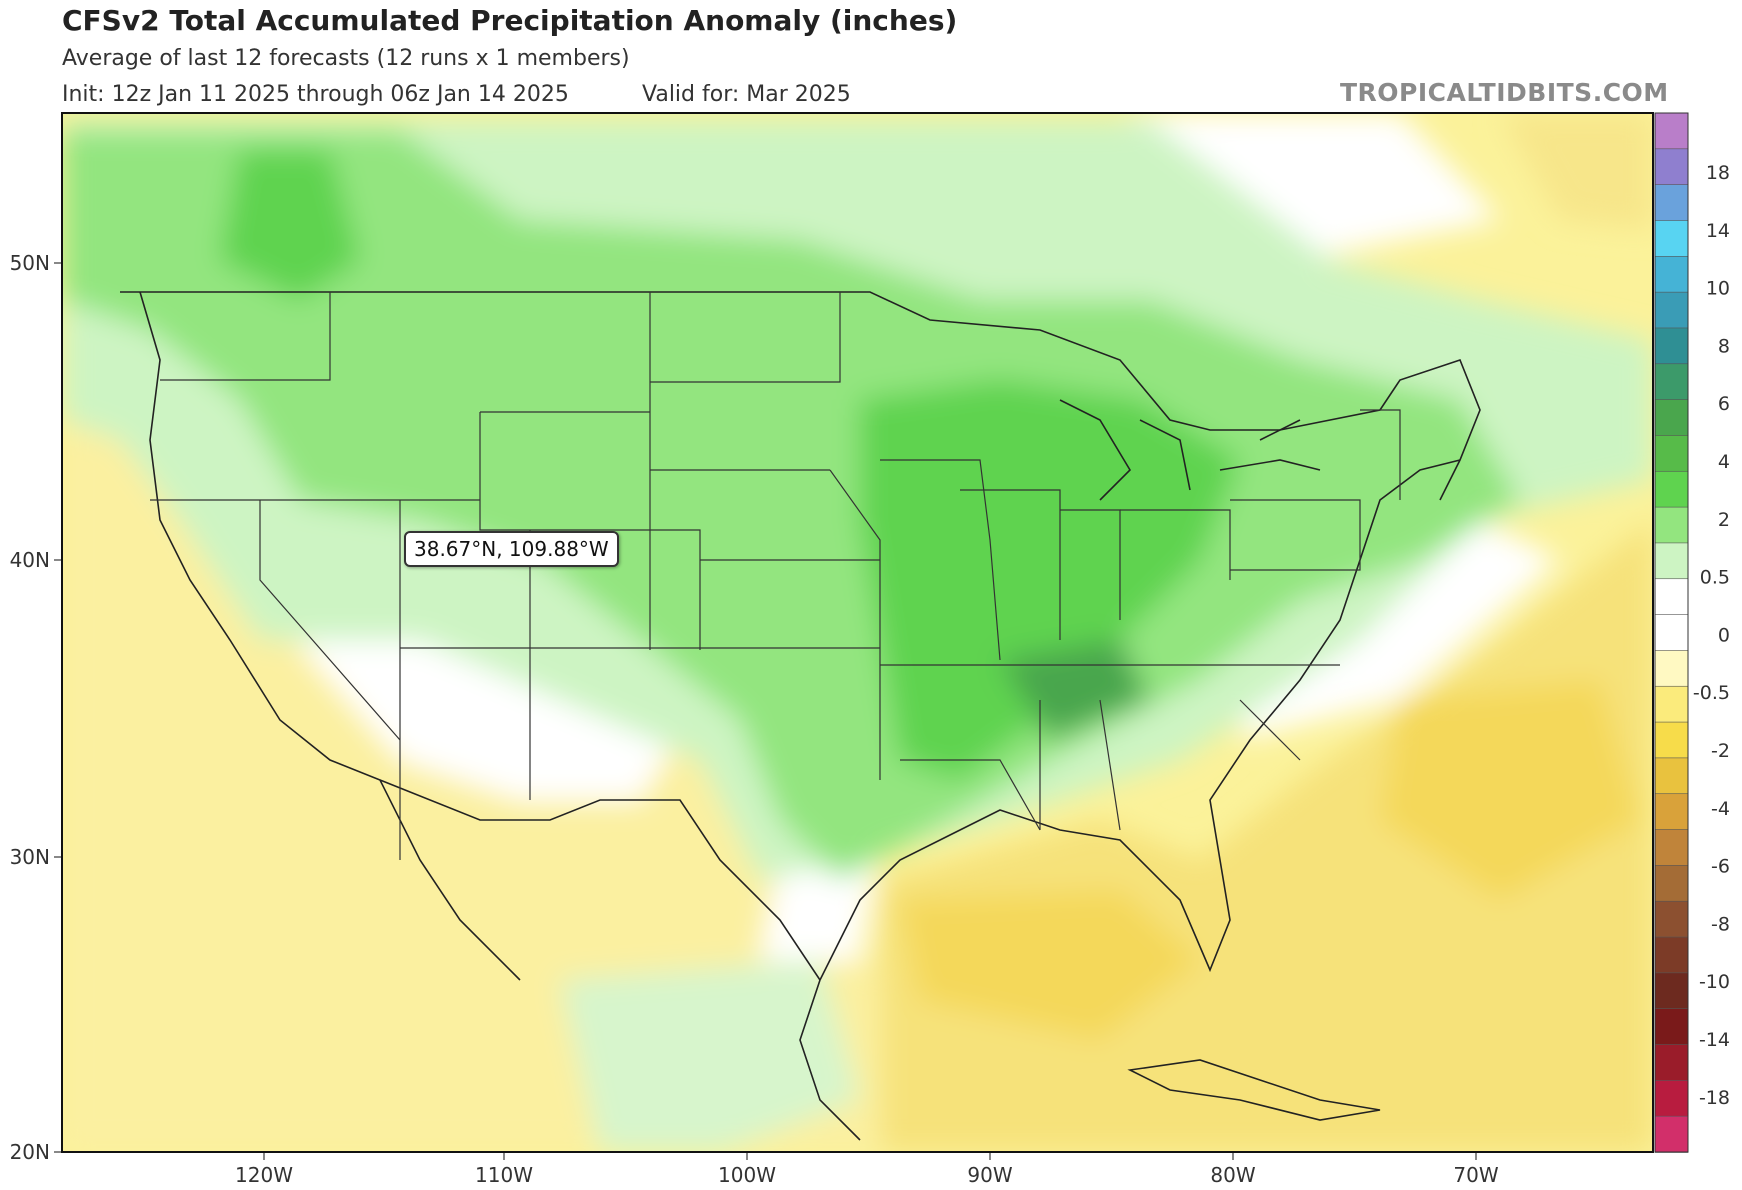 Image resolution: width=1742 pixels, height=1190 pixels. I want to click on dry-atlantic-core, so click(1510, 790).